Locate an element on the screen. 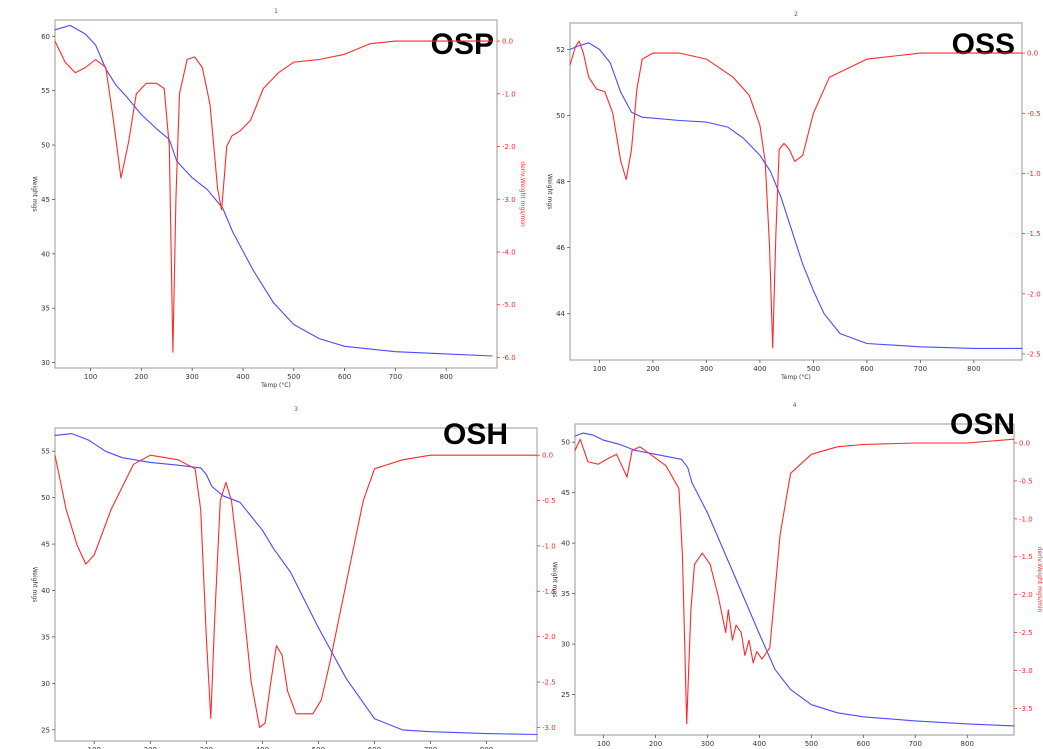 The height and width of the screenshot is (749, 1043). panel-number: 2 is located at coordinates (796, 14).